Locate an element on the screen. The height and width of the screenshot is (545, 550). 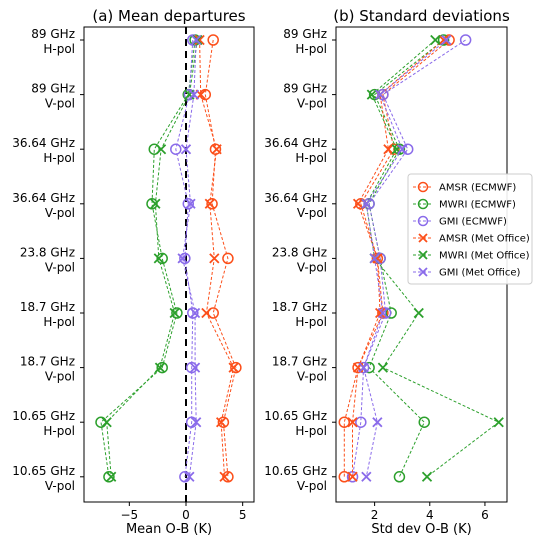
x-axis-label: Mean O-B (K) is located at coordinates (169, 529).